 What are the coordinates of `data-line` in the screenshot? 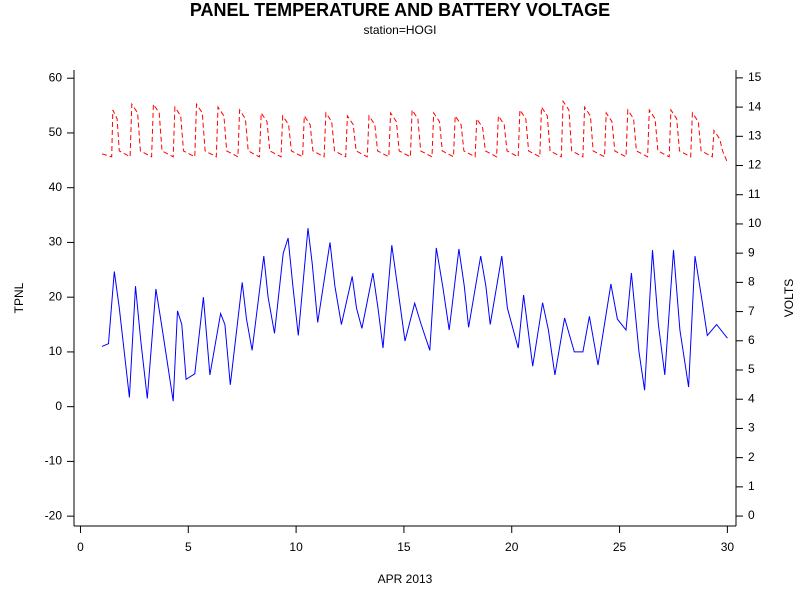 It's located at (414, 131).